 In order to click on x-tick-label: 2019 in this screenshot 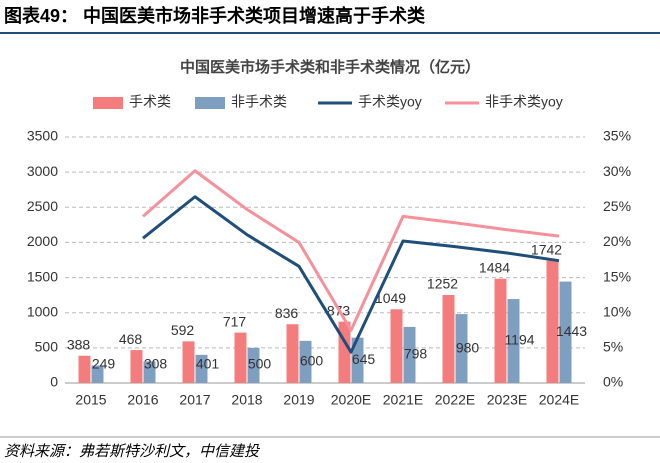, I will do `click(298, 400)`.